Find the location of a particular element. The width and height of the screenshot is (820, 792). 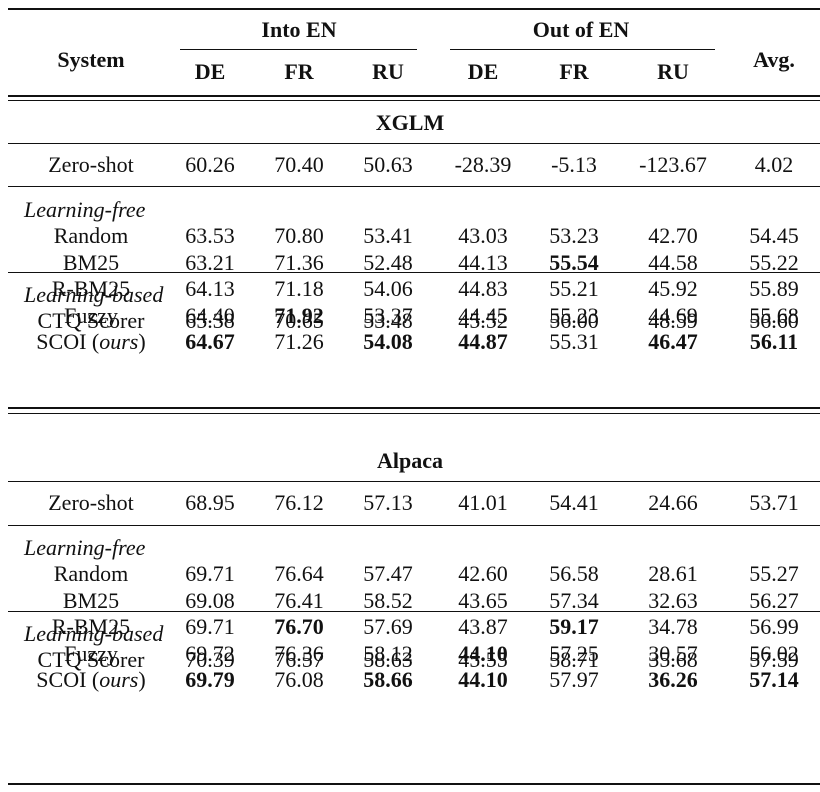

table-cell: 55.89 is located at coordinates (774, 288).